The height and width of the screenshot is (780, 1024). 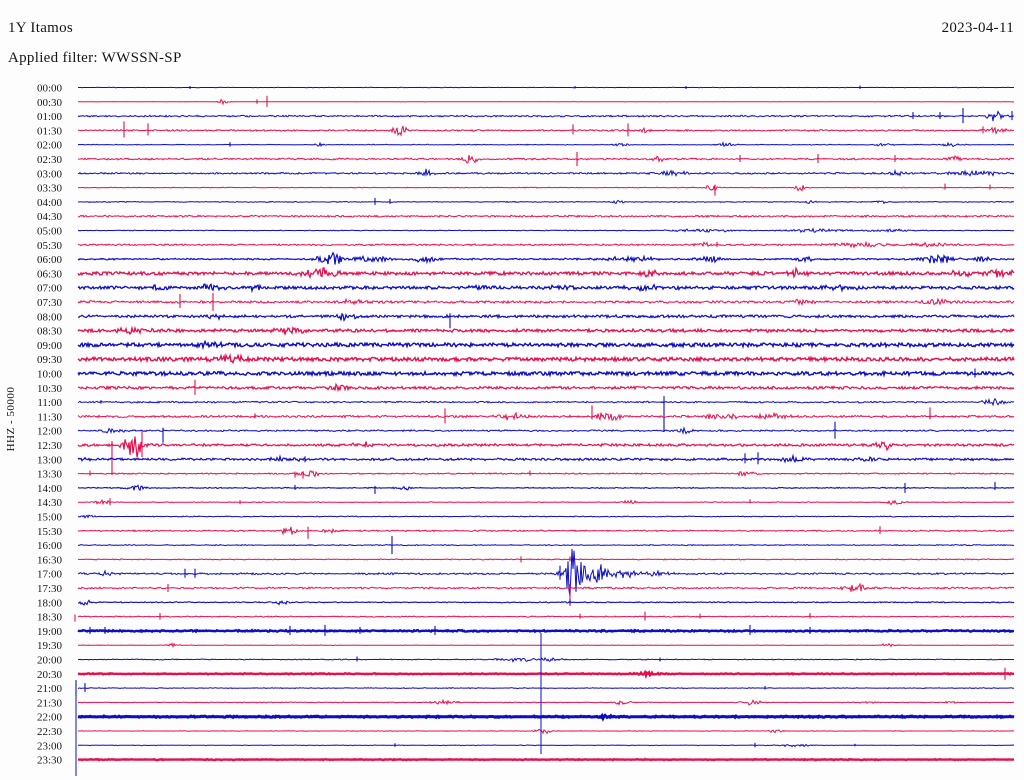 I want to click on trace-07:00, so click(x=546, y=288).